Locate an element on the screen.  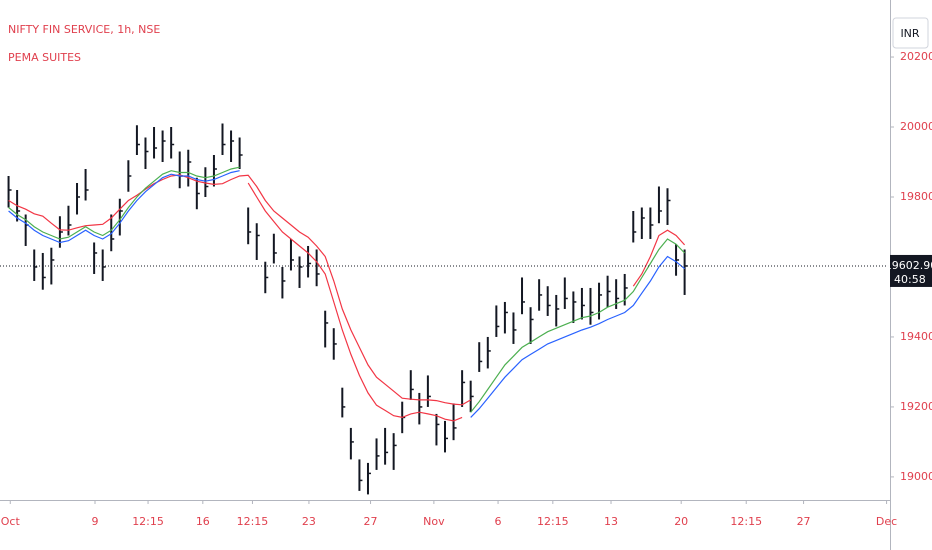
y-tick-label: 20200.00 is located at coordinates (916, 56).